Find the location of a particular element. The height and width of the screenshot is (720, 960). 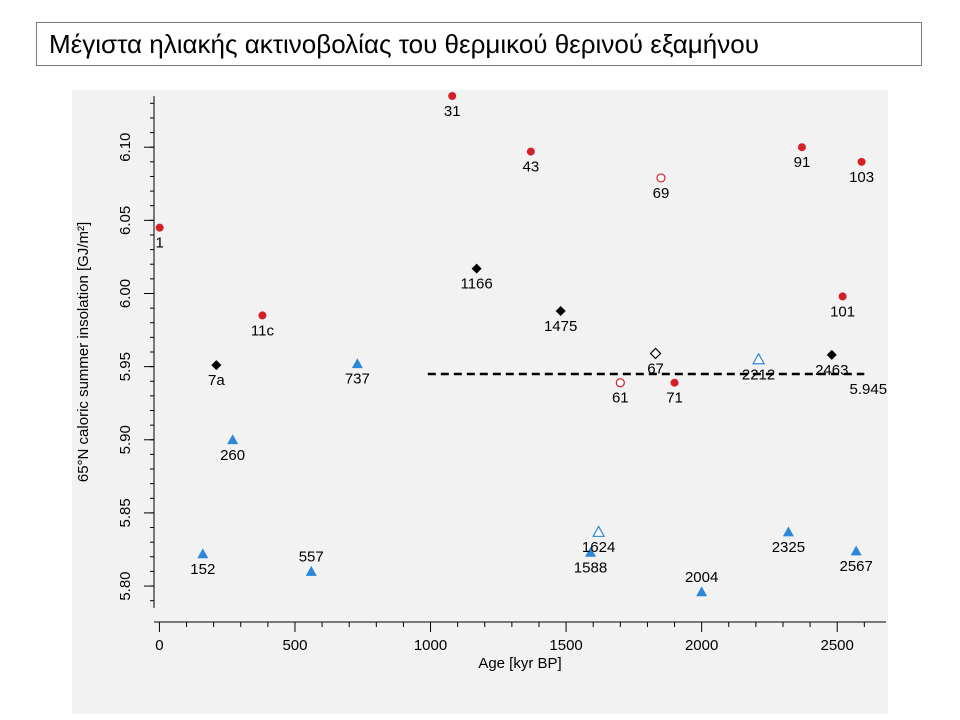

point-label: 2325 is located at coordinates (788, 547).